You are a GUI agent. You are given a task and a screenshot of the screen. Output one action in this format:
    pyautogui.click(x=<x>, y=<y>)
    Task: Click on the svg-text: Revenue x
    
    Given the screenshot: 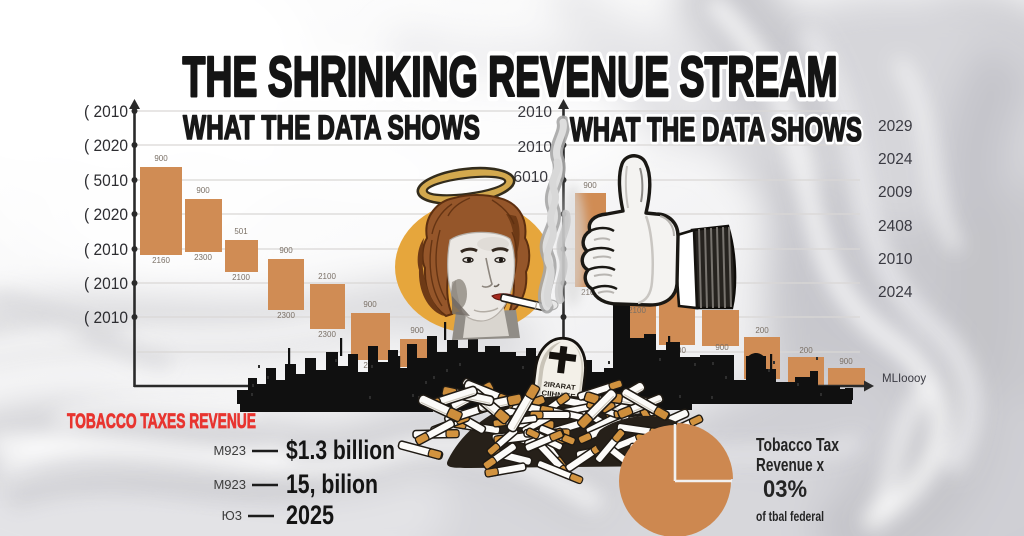 What is the action you would take?
    pyautogui.click(x=790, y=465)
    